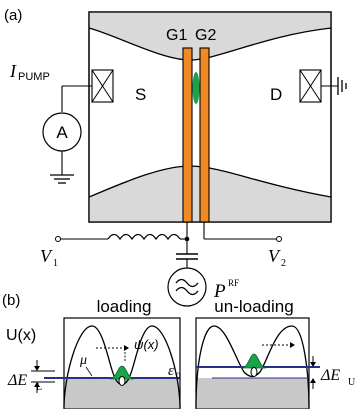 The height and width of the screenshot is (409, 363). What do you see at coordinates (187, 287) in the screenshot?
I see `rf-source-icon` at bounding box center [187, 287].